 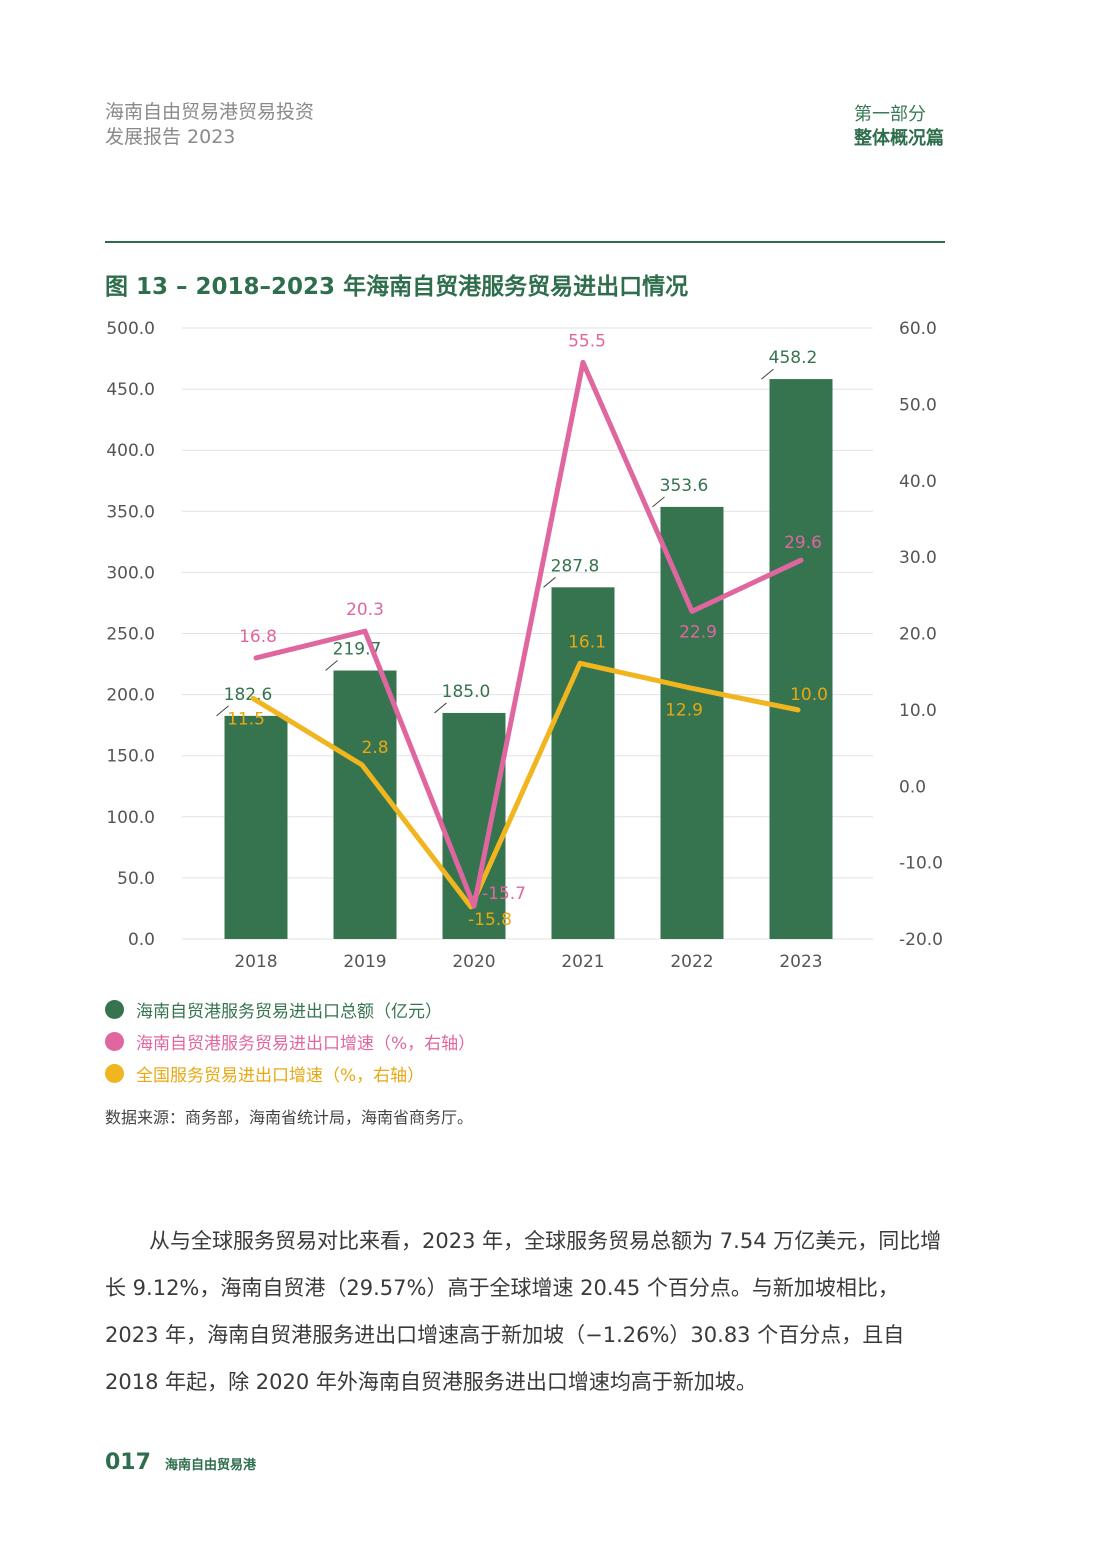 I want to click on x-tick-label: 2018, so click(x=255, y=962).